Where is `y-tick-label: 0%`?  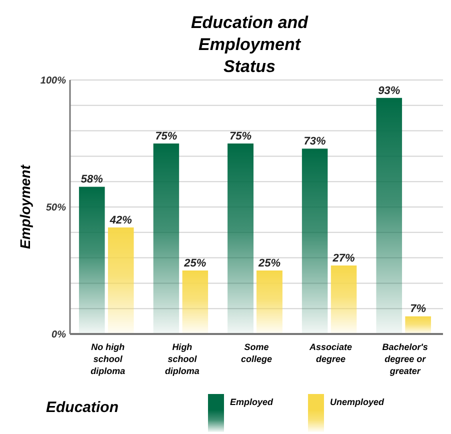 y-tick-label: 0% is located at coordinates (59, 335).